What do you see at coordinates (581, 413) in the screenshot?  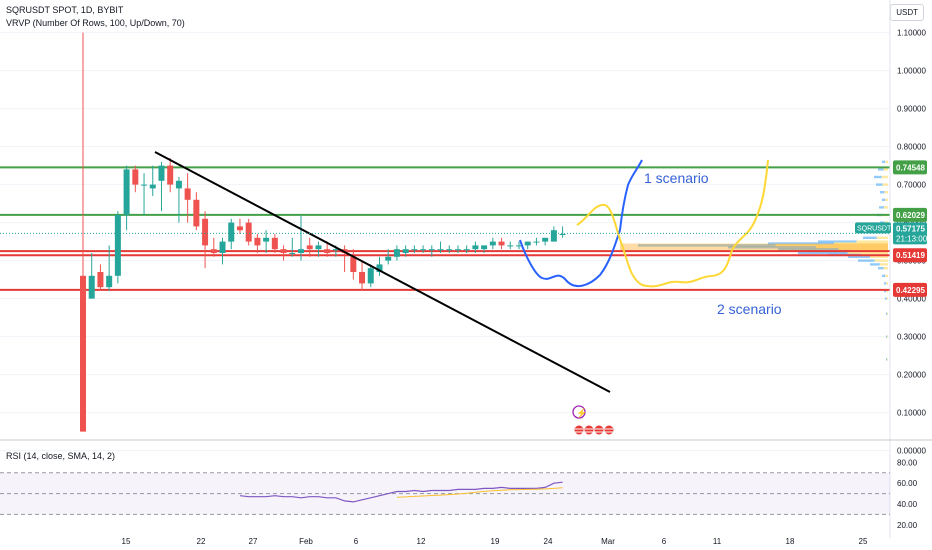 I see `lightning-glyph: ⚡` at bounding box center [581, 413].